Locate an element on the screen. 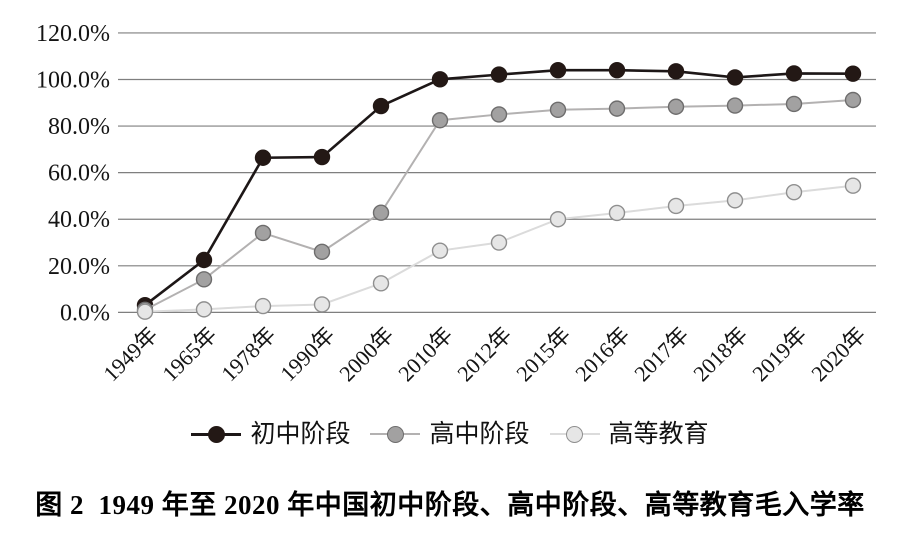  x-axis-tick-label: 2012年 is located at coordinates (484, 354).